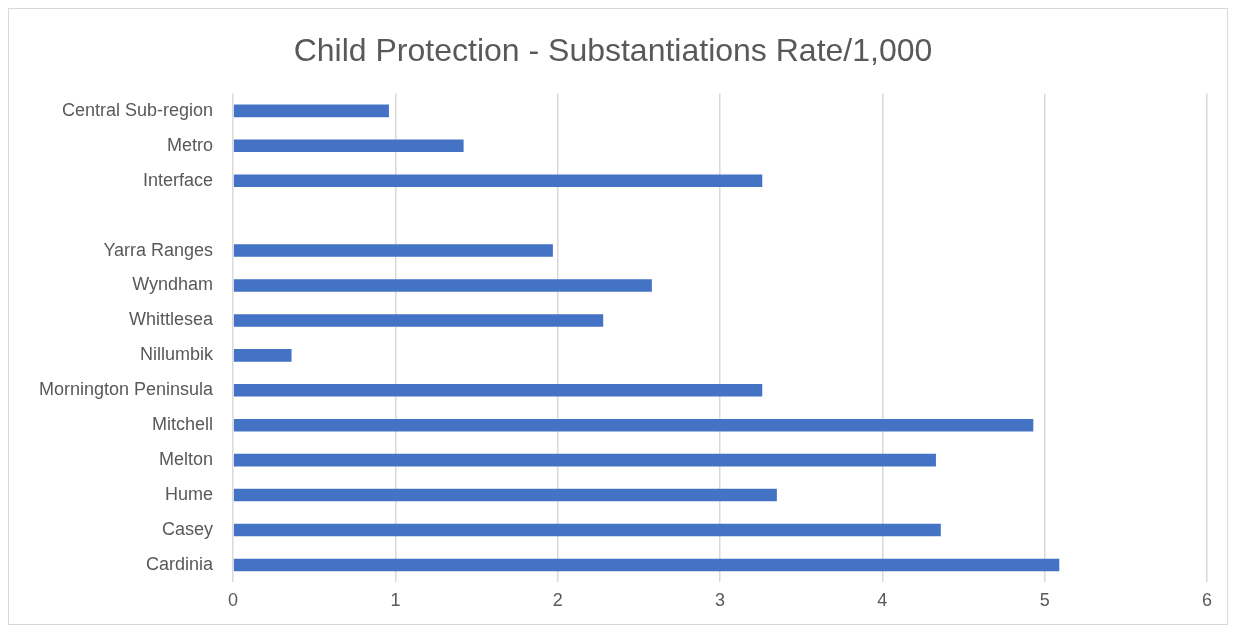 This screenshot has width=1236, height=633. Describe the element at coordinates (1044, 600) in the screenshot. I see `x-tick-label: 5` at that location.